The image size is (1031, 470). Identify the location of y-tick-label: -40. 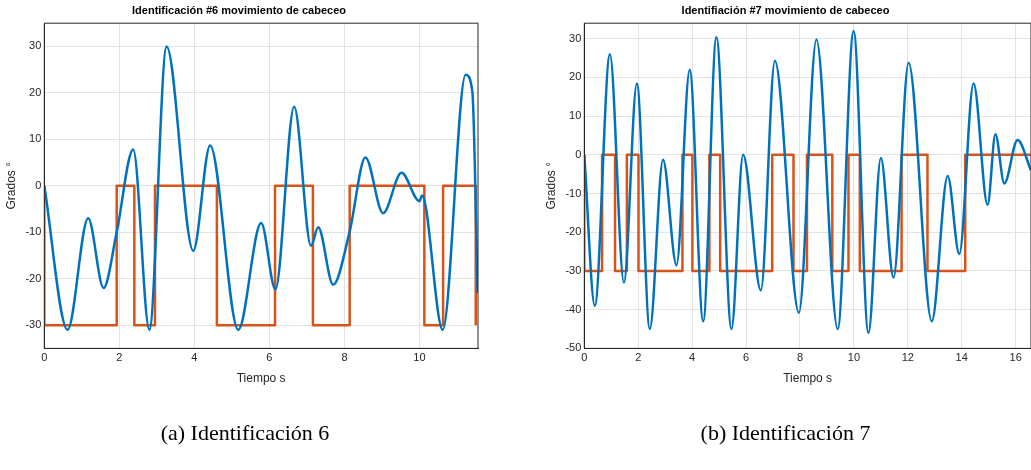
(573, 308).